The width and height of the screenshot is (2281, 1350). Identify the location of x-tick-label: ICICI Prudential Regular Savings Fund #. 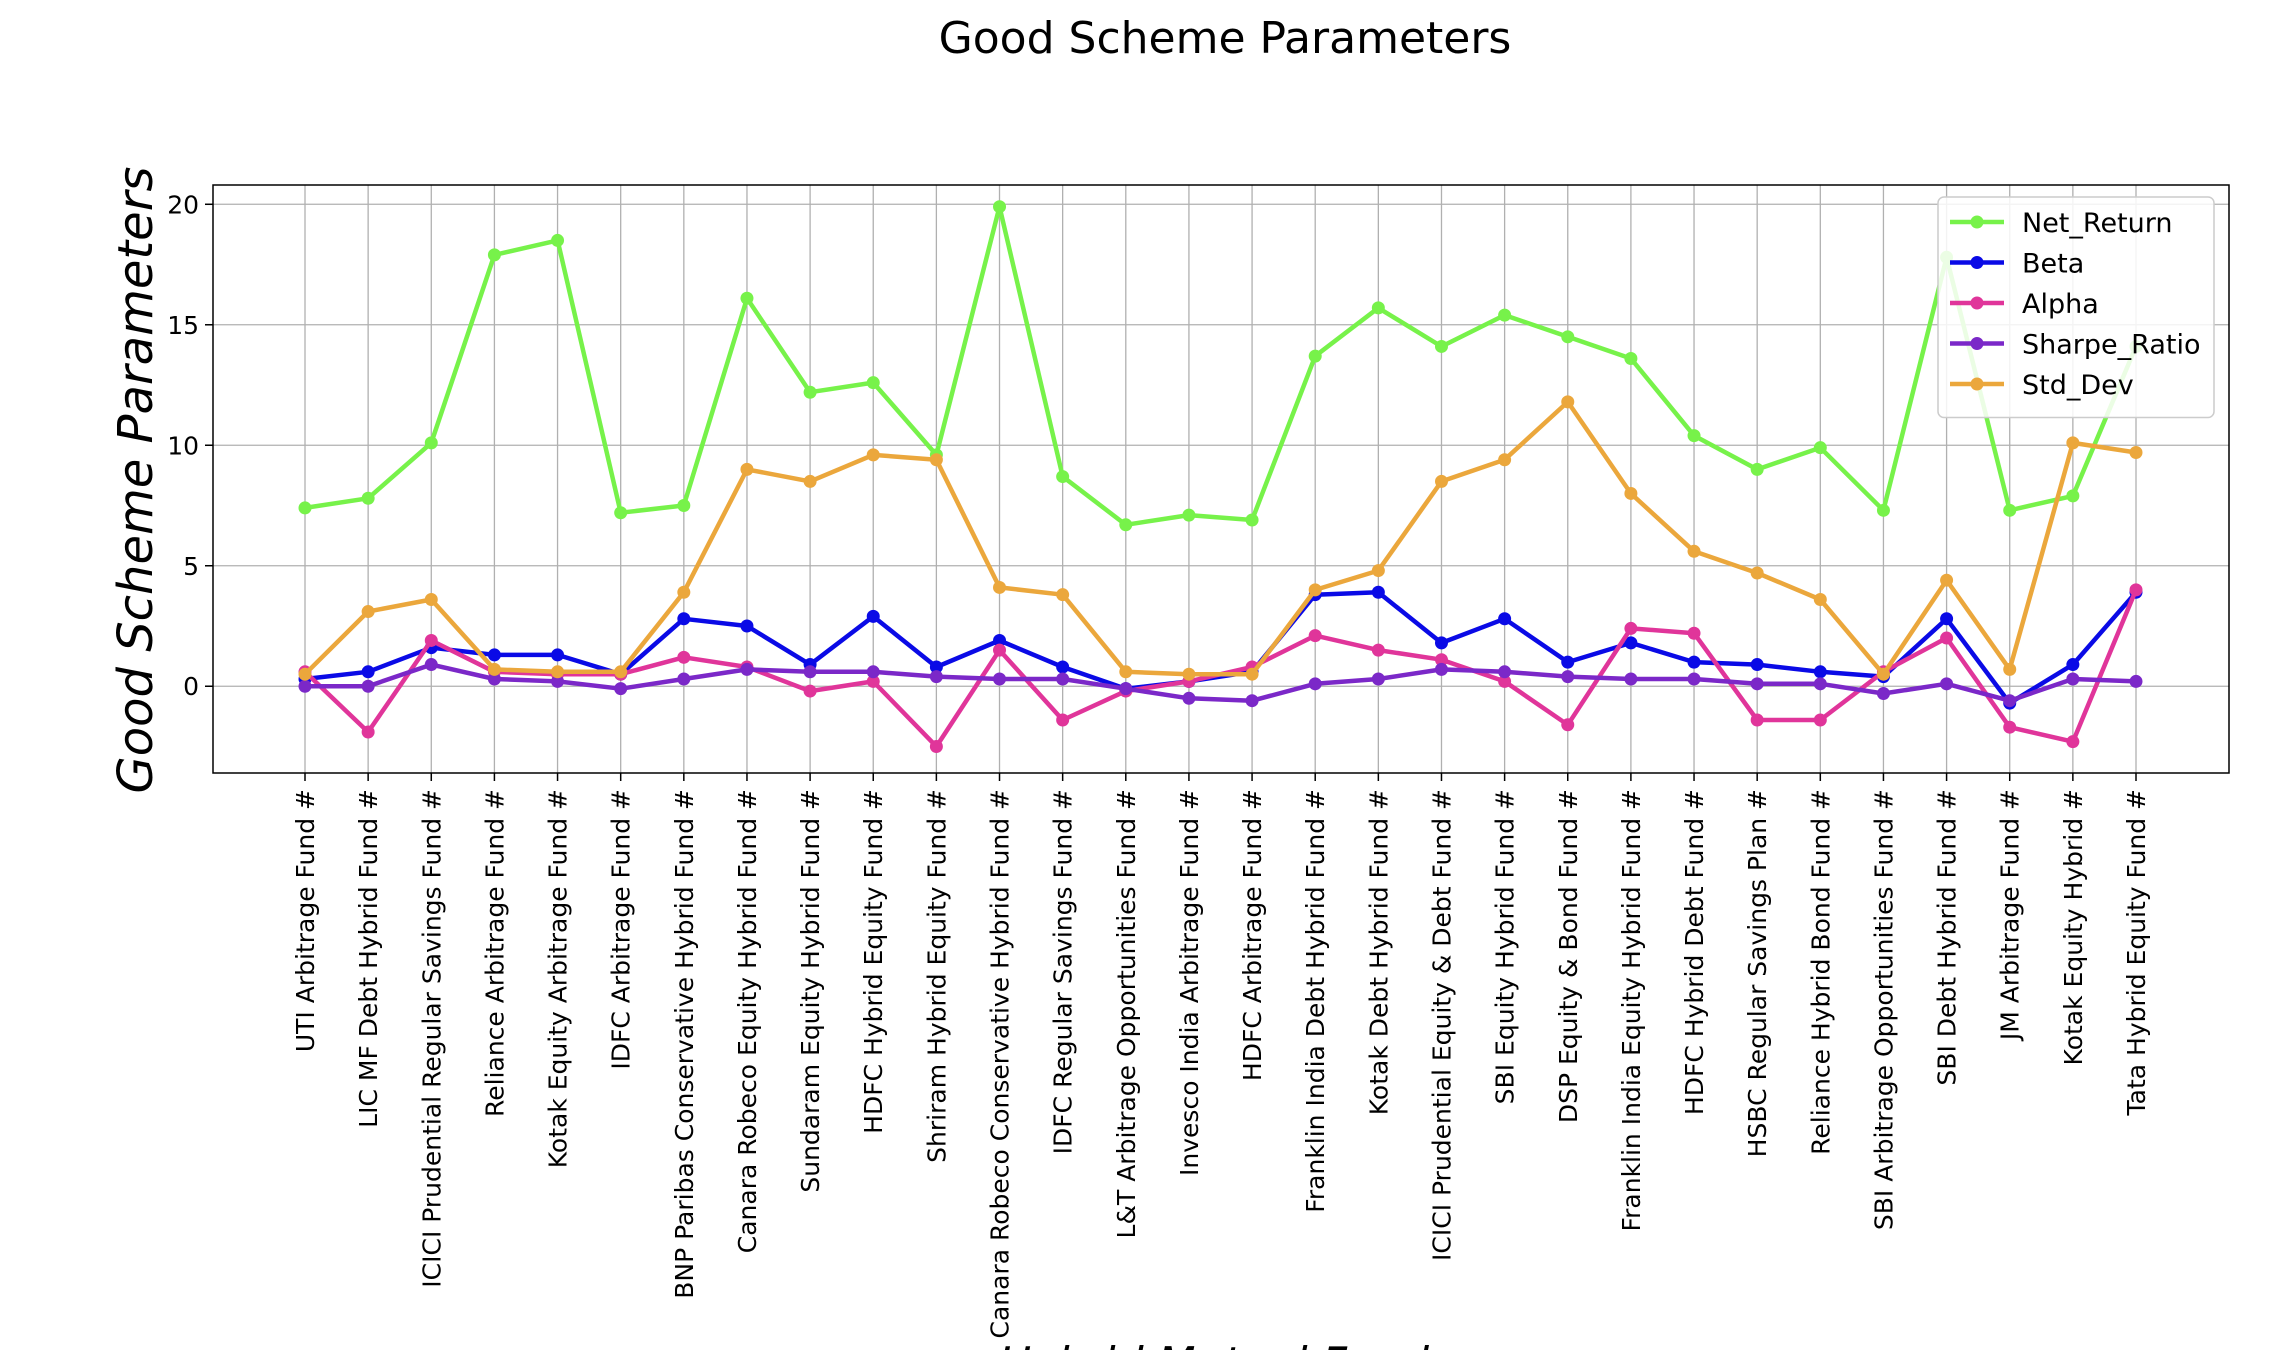
(431, 1038).